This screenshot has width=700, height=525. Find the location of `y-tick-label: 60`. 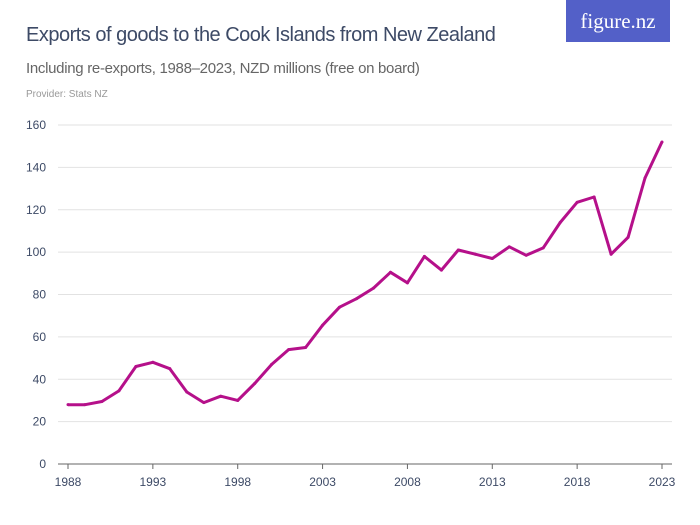

y-tick-label: 60 is located at coordinates (40, 337).